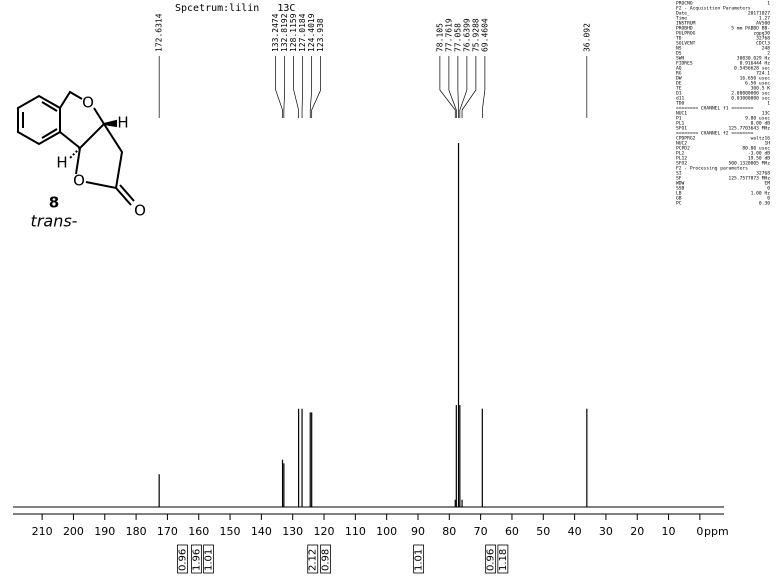 The width and height of the screenshot is (781, 576). Describe the element at coordinates (763, 74) in the screenshot. I see `parameter-value: 724.1` at that location.